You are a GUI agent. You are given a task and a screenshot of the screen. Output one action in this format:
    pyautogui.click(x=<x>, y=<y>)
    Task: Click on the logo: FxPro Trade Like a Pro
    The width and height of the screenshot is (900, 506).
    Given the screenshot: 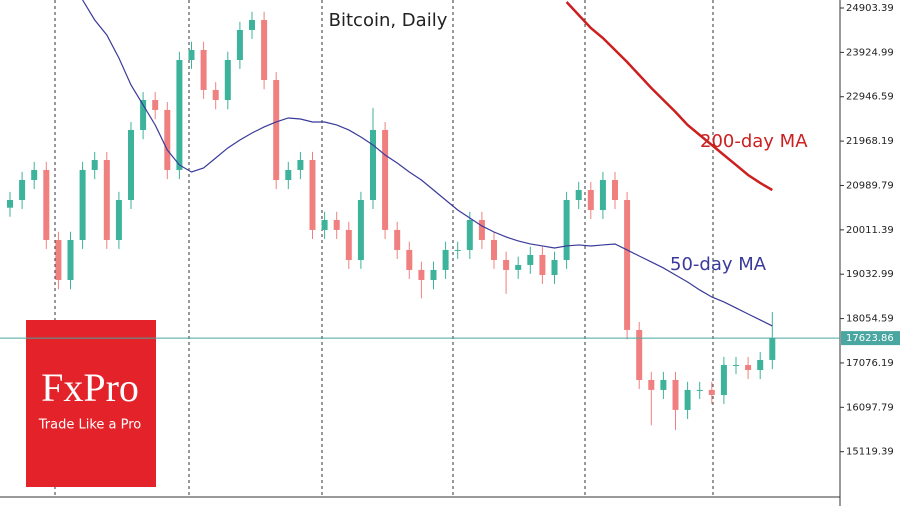 What is the action you would take?
    pyautogui.click(x=91, y=403)
    